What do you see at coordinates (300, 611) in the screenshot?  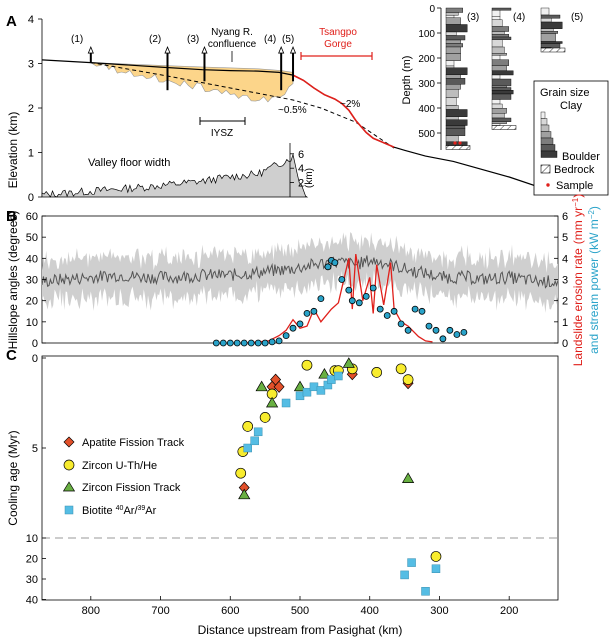 I see `c-x-tick-label: 500` at bounding box center [300, 611].